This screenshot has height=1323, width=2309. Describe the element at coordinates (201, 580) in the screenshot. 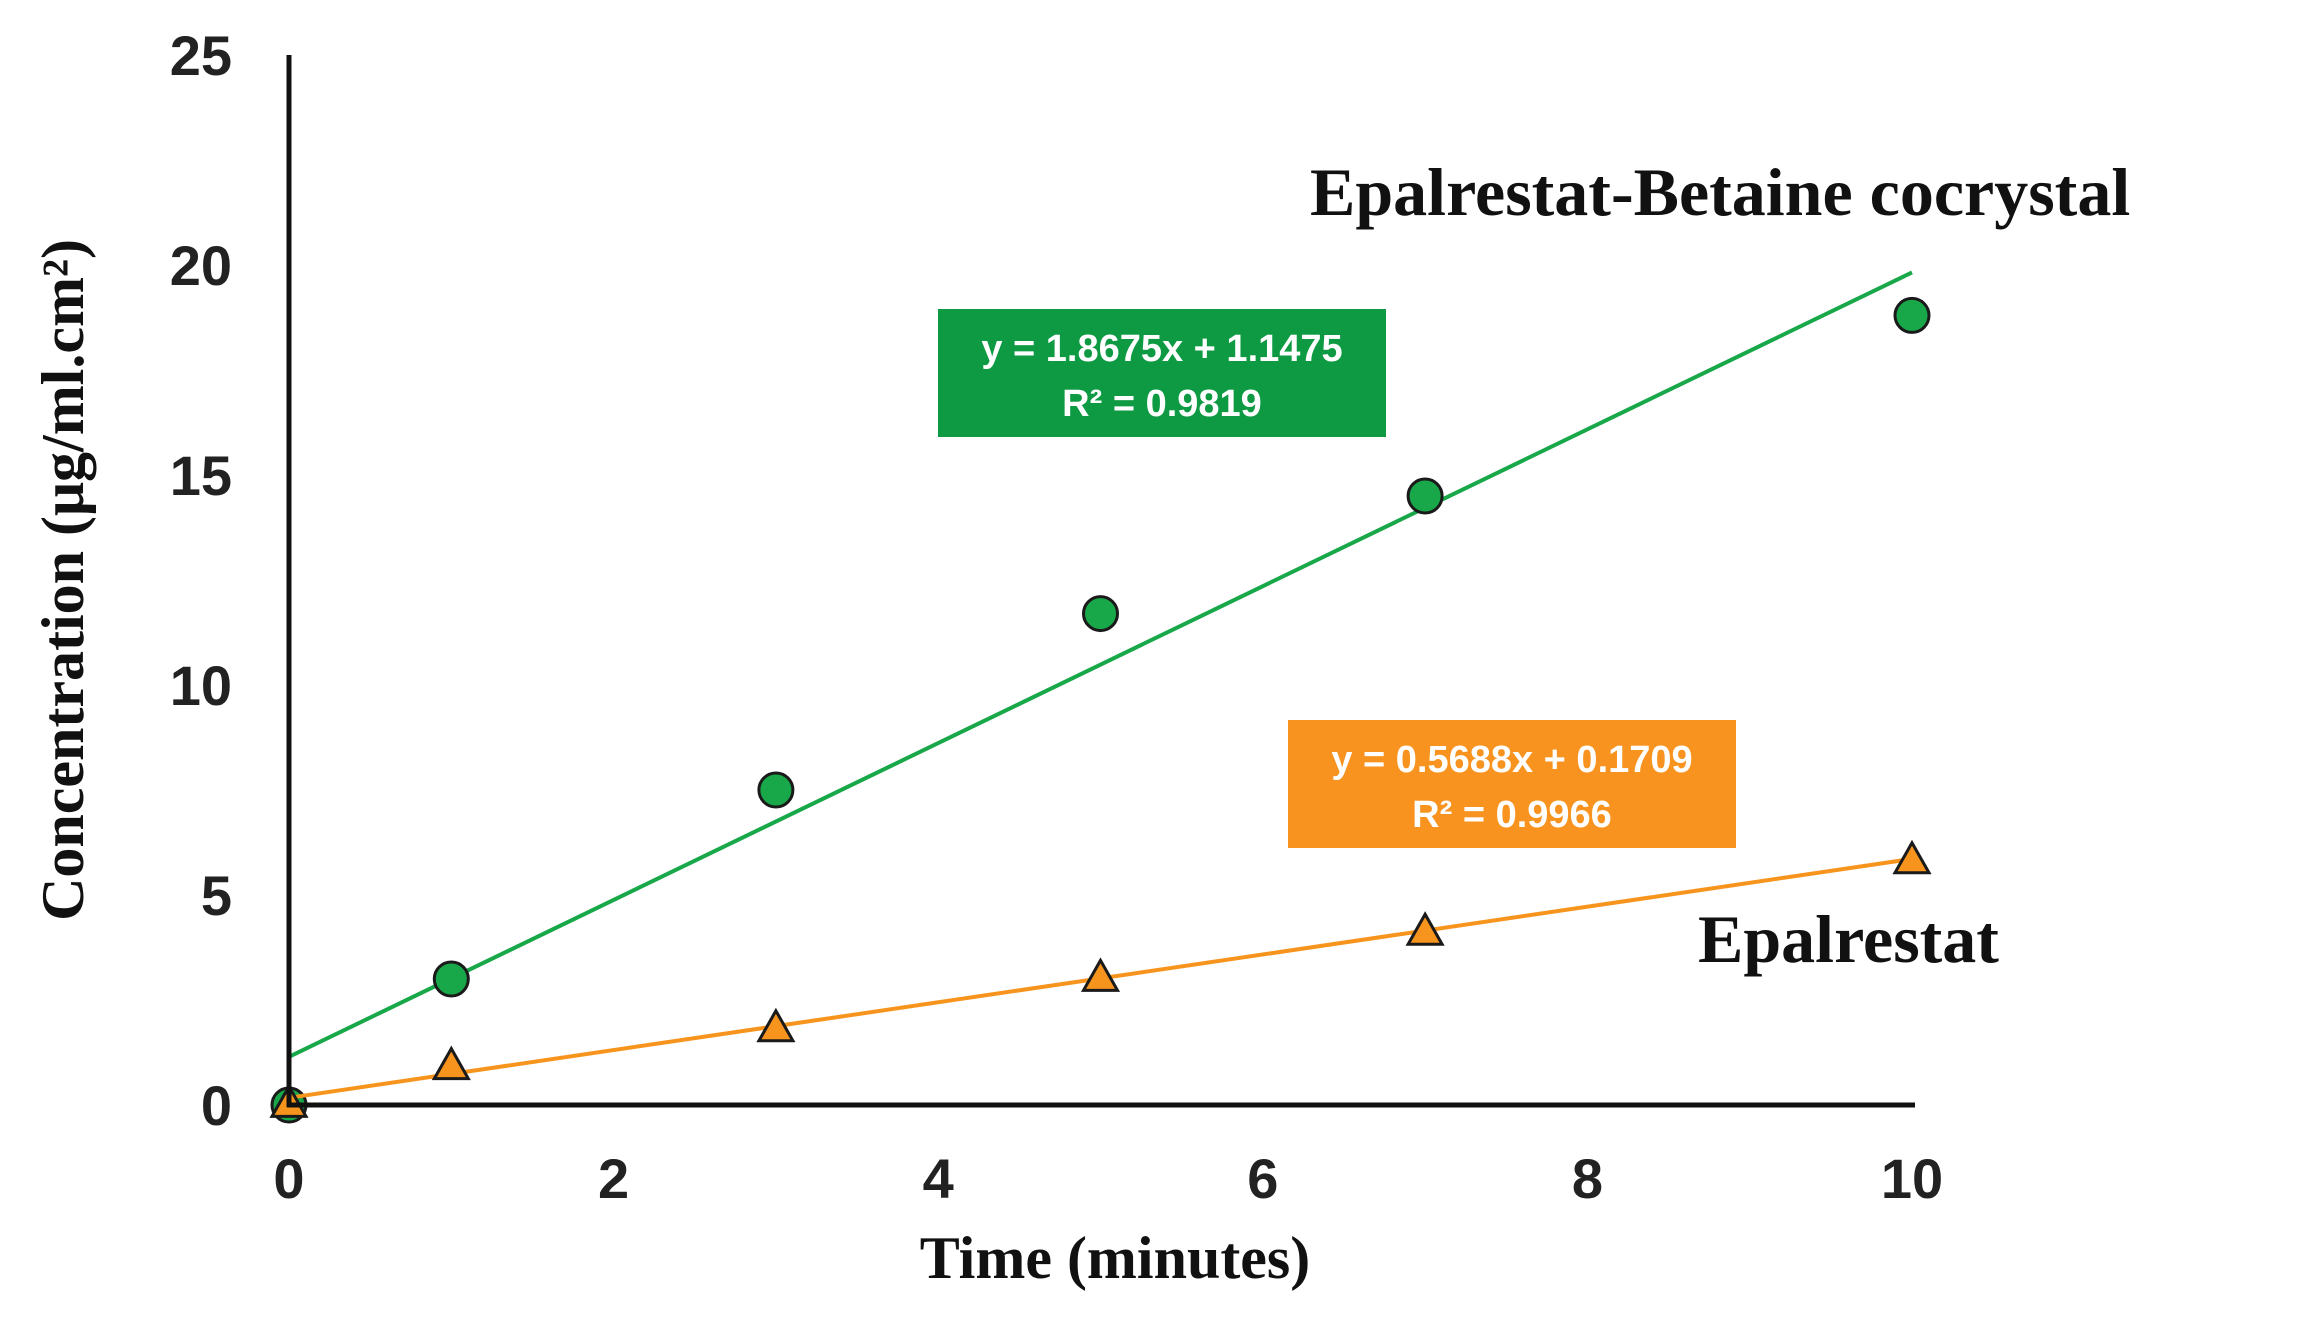

I see `y-tick-labels: 0 5 10 15 20 25` at that location.